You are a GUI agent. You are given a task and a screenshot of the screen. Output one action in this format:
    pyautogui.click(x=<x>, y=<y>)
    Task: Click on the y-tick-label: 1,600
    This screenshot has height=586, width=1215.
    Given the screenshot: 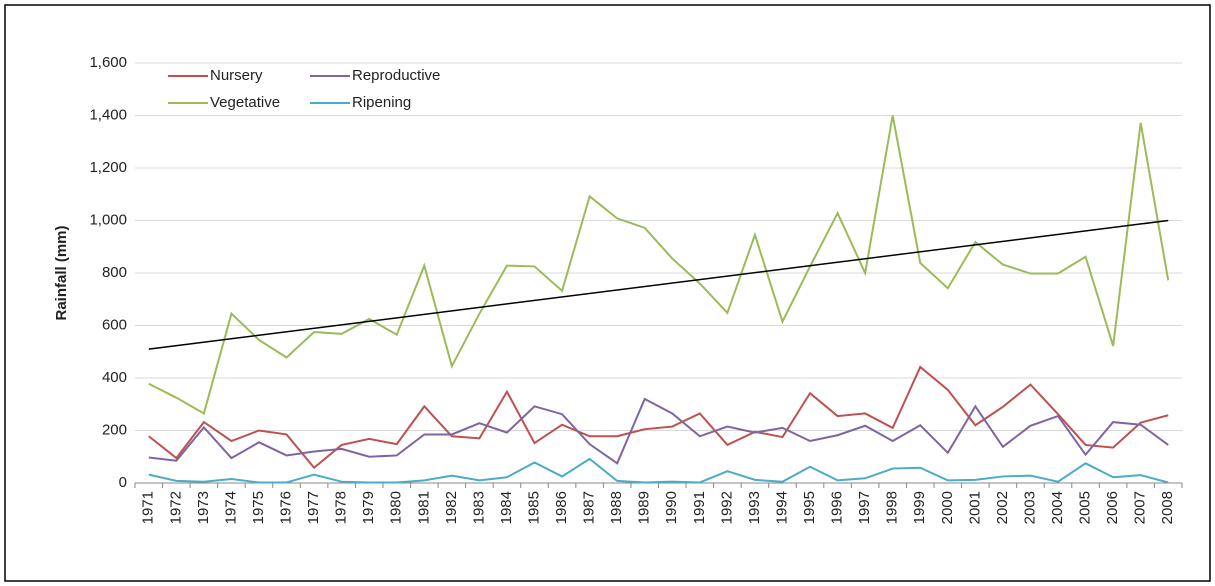 What is the action you would take?
    pyautogui.click(x=108, y=62)
    